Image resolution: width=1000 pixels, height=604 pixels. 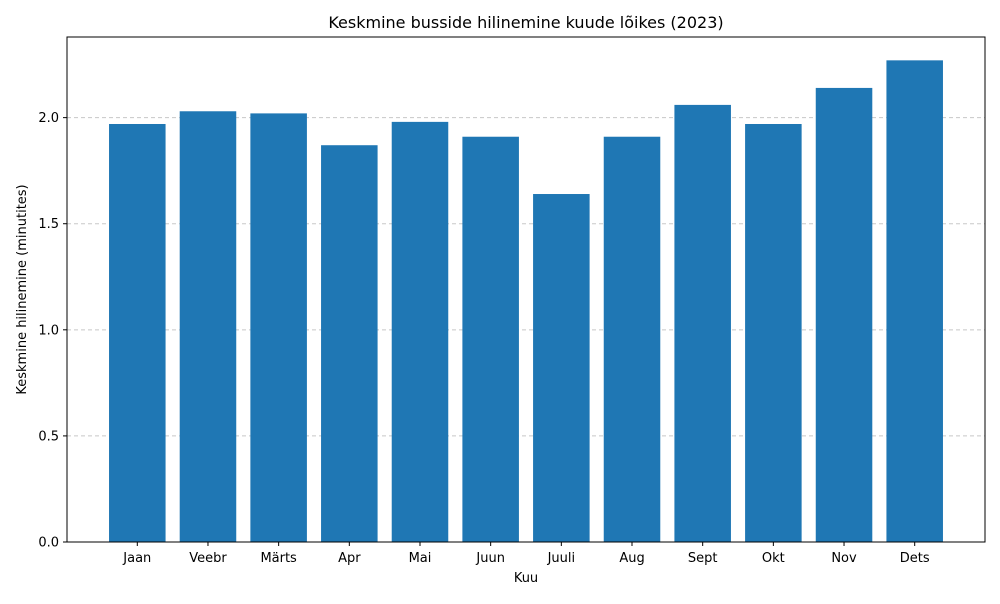 I want to click on x-tick-label: Dets, so click(x=915, y=558).